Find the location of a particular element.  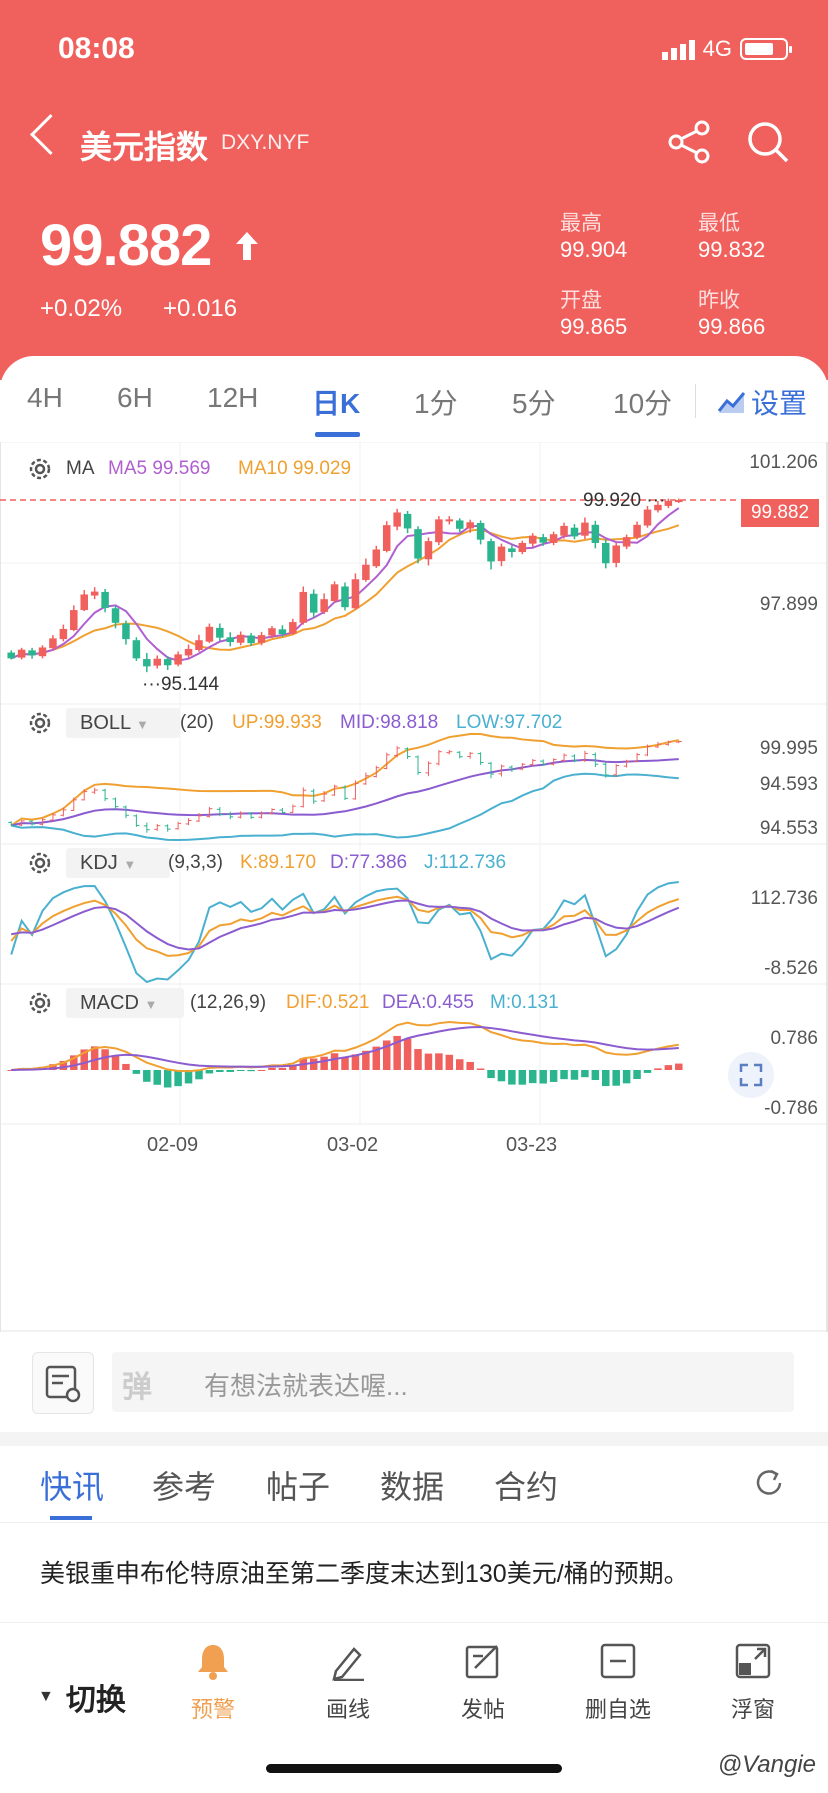

tab-daily: 日K is located at coordinates (336, 403).